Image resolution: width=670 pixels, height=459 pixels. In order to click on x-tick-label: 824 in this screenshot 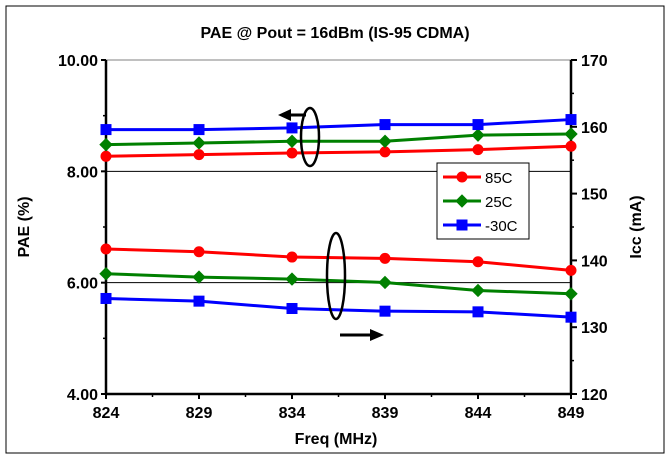, I will do `click(106, 413)`.